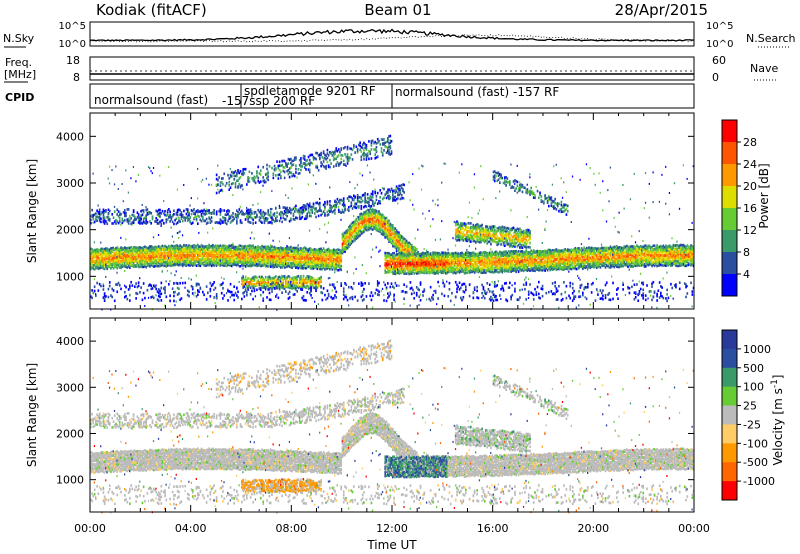 This screenshot has height=554, width=800. I want to click on y-tick-label-power-0: 1000, so click(70, 276).